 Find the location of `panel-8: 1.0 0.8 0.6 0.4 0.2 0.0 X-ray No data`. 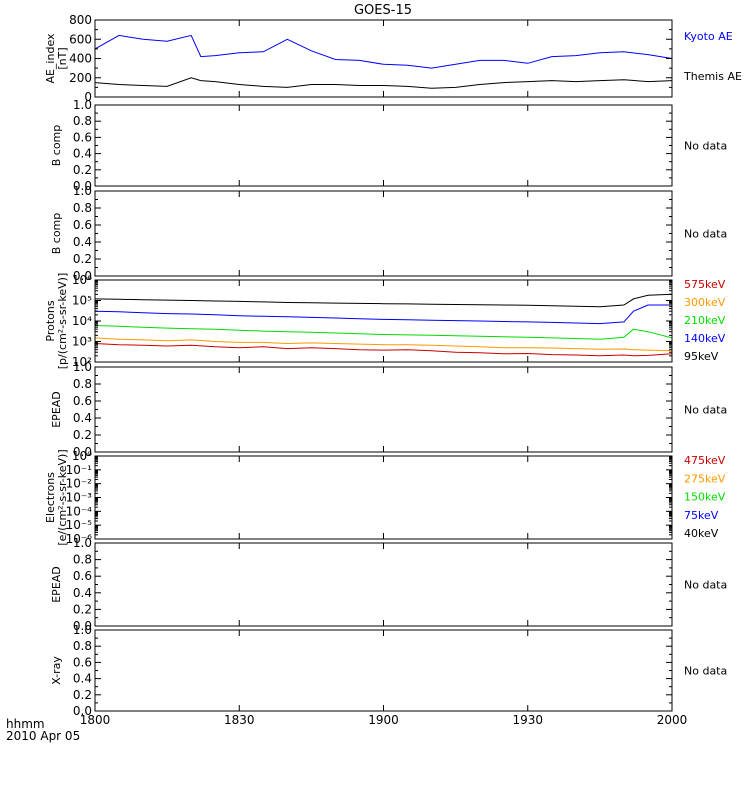

panel-8: 1.0 0.8 0.6 0.4 0.2 0.0 X-ray No data is located at coordinates (388, 670).